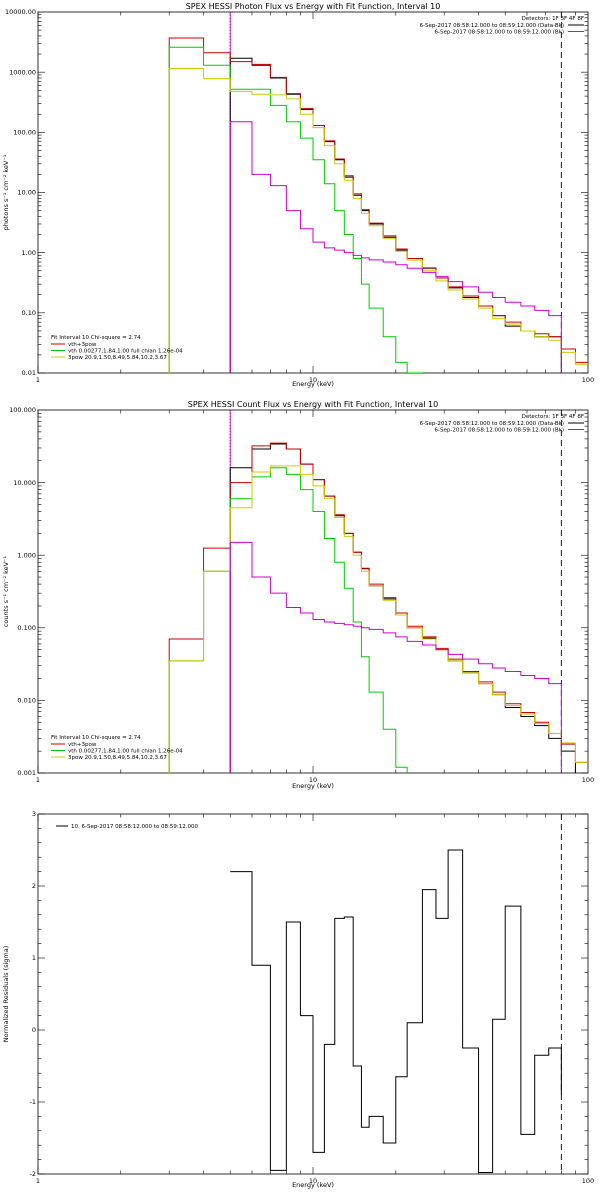 The image size is (600, 1200). Describe the element at coordinates (33, 1102) in the screenshot. I see `y-tick-label: -1` at that location.